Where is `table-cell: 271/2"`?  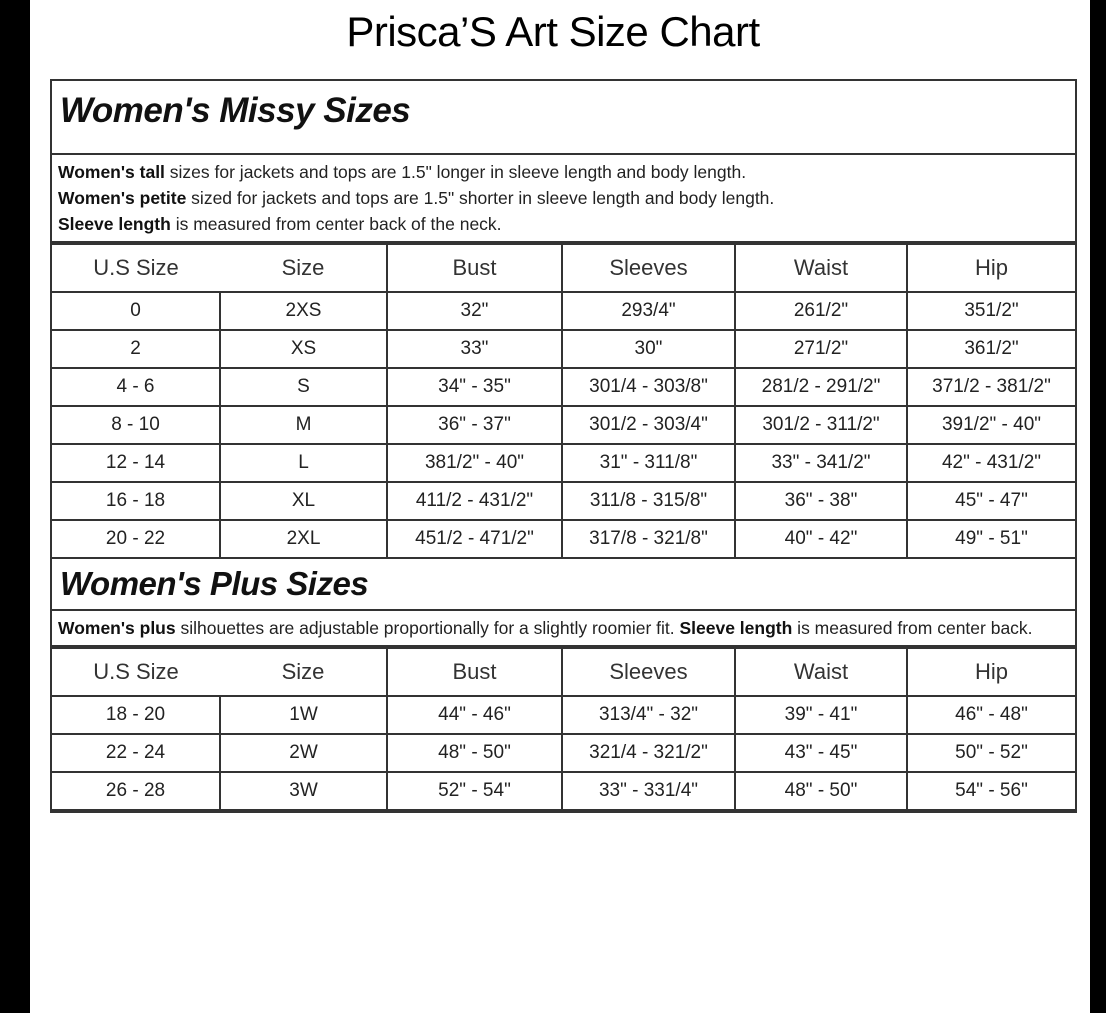 table-cell: 271/2" is located at coordinates (821, 349).